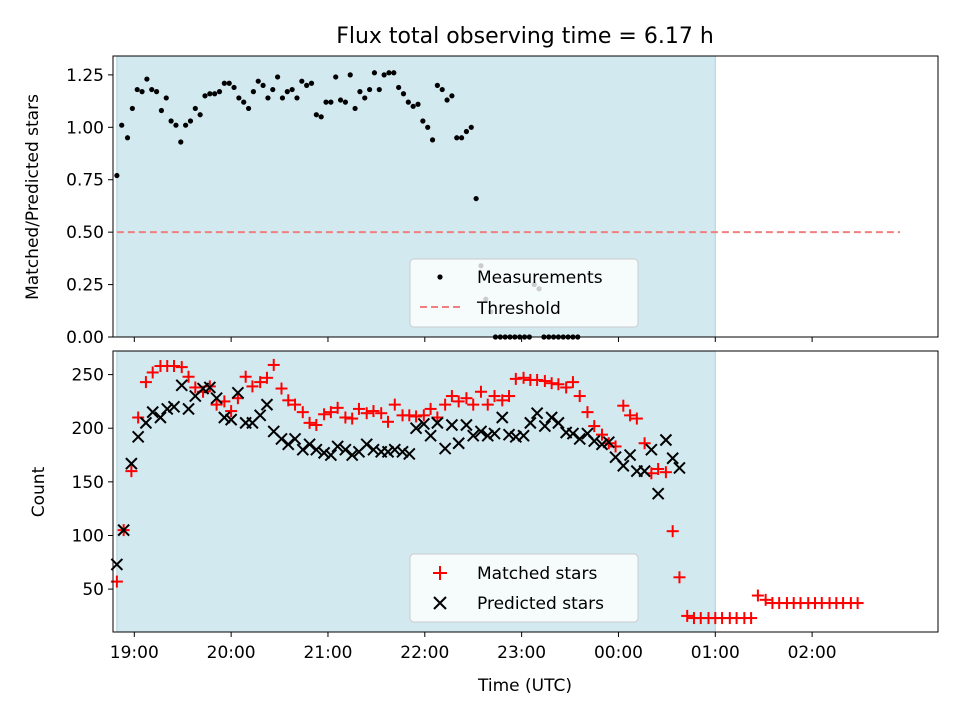 The width and height of the screenshot is (960, 720). Describe the element at coordinates (540, 278) in the screenshot. I see `legend-measurements-label: Measurements` at that location.